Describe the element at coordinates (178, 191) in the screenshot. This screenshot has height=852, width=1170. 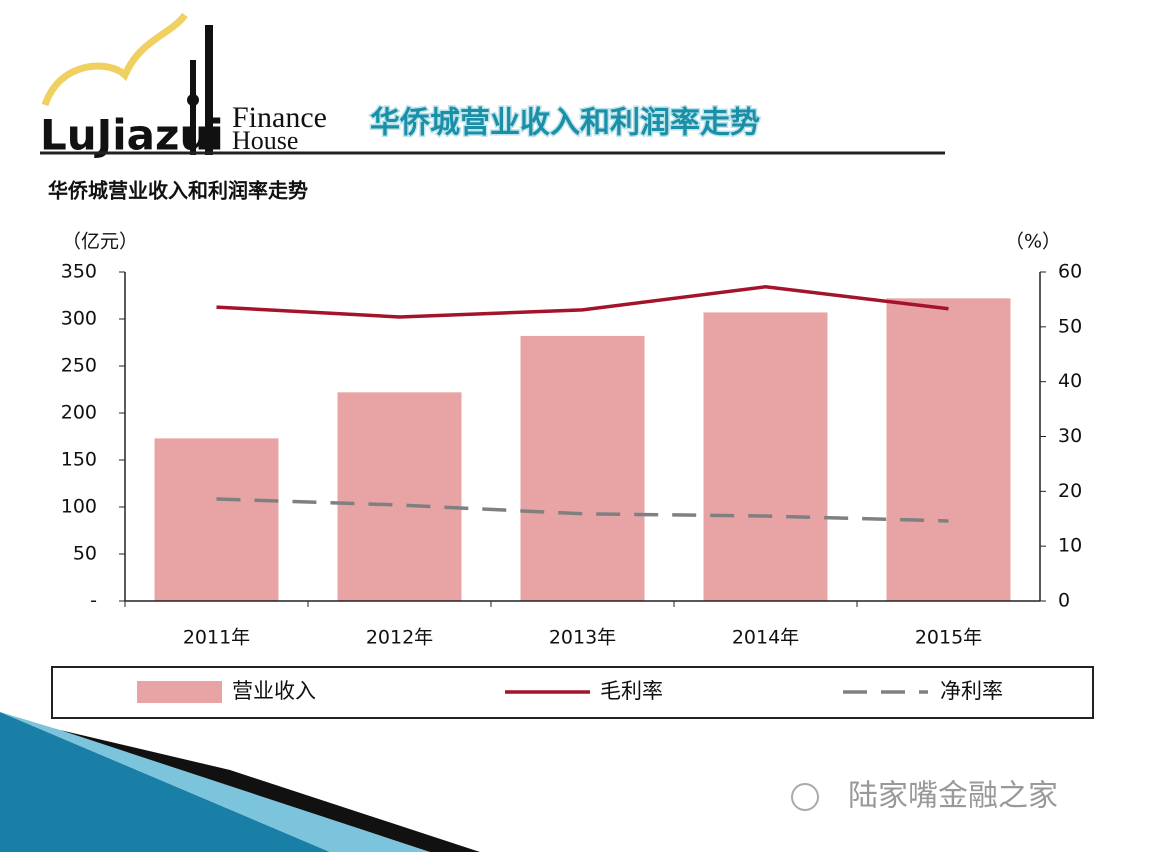
I see `chart-title: 华侨城营业收入和利润率走势` at that location.